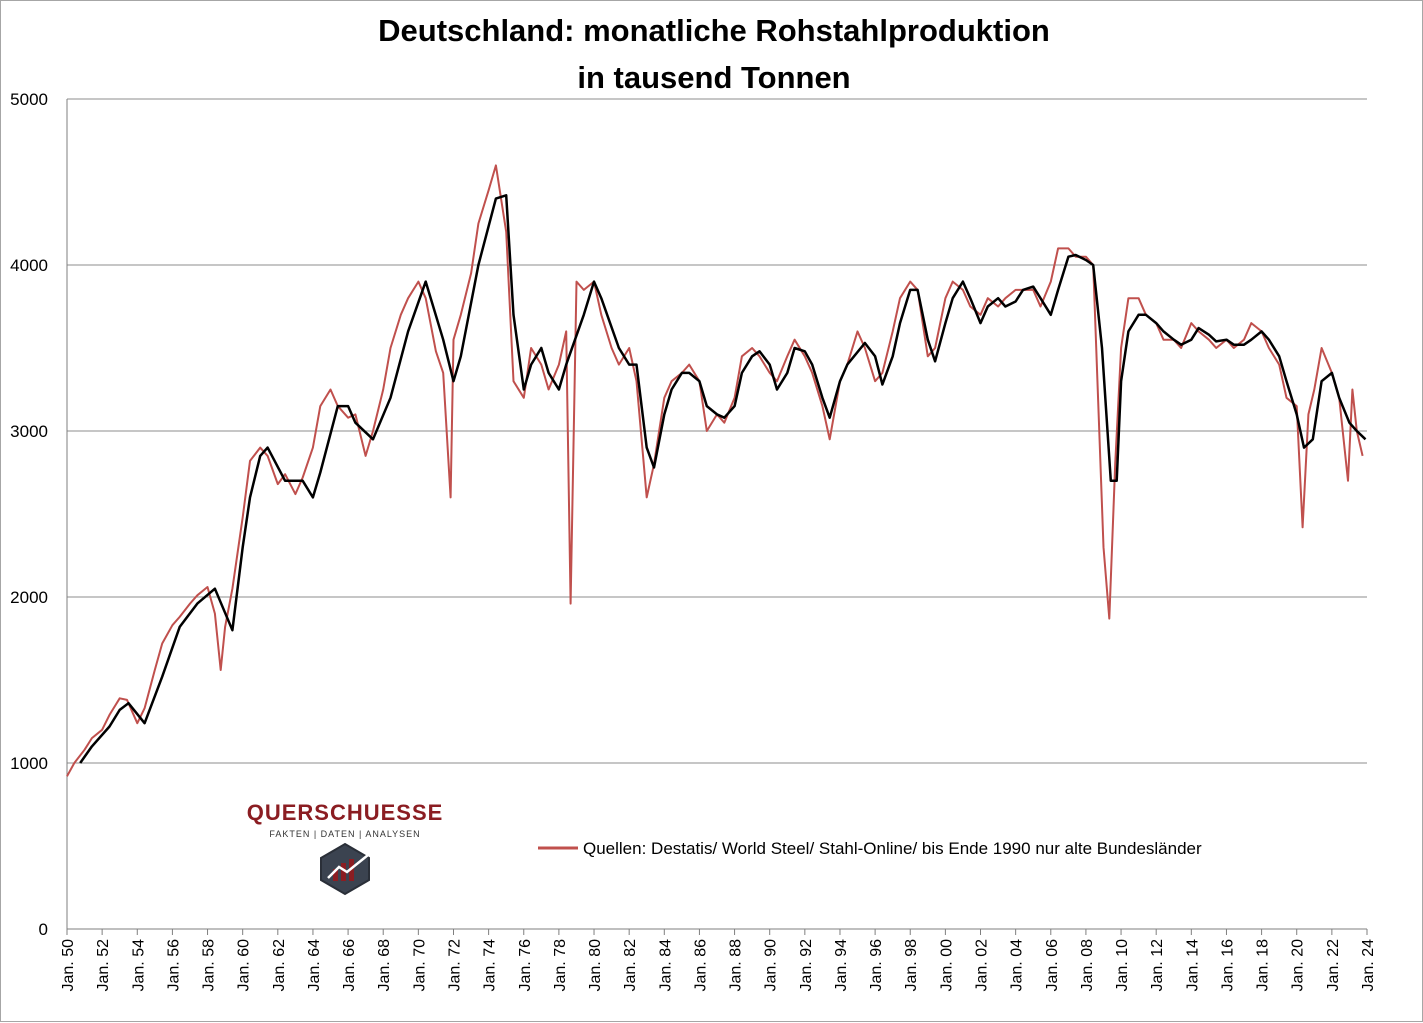 This screenshot has width=1423, height=1023. I want to click on x-tick-label: Jan. 22, so click(1333, 965).